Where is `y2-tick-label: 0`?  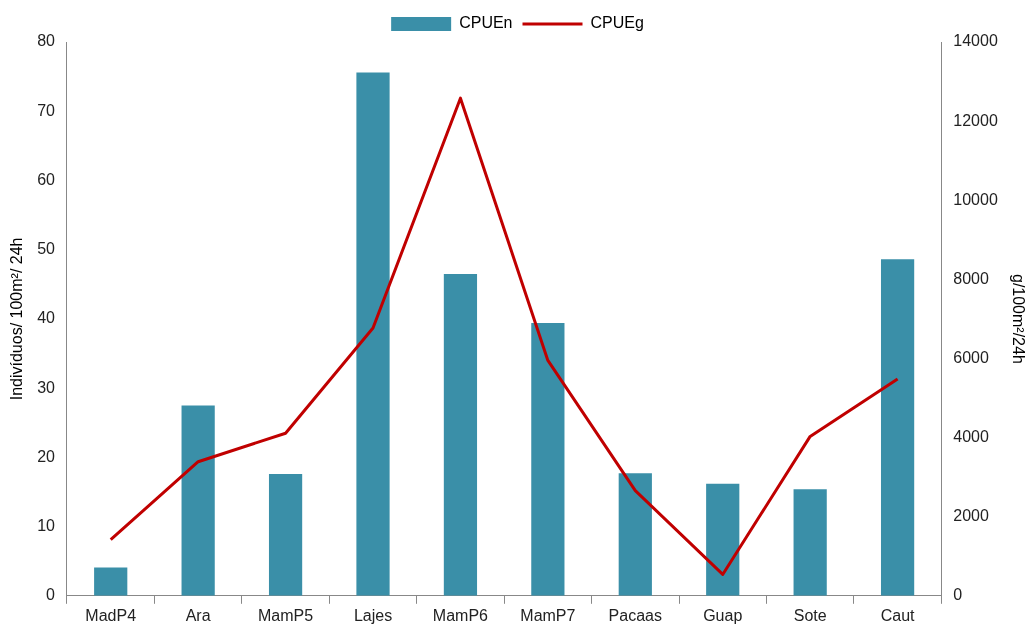
y2-tick-label: 0 is located at coordinates (958, 595).